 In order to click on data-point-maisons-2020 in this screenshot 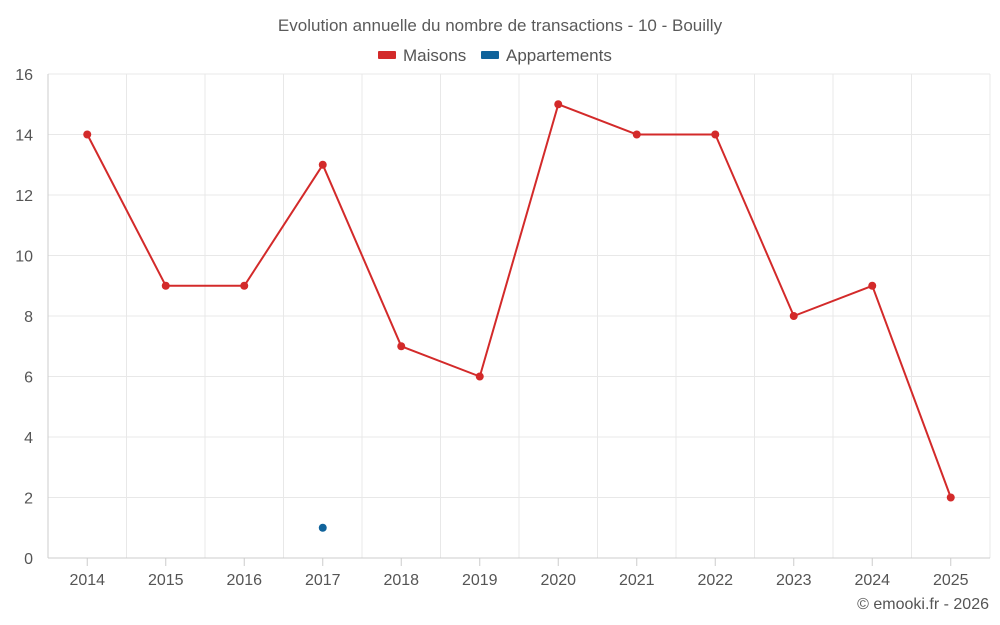, I will do `click(558, 104)`.